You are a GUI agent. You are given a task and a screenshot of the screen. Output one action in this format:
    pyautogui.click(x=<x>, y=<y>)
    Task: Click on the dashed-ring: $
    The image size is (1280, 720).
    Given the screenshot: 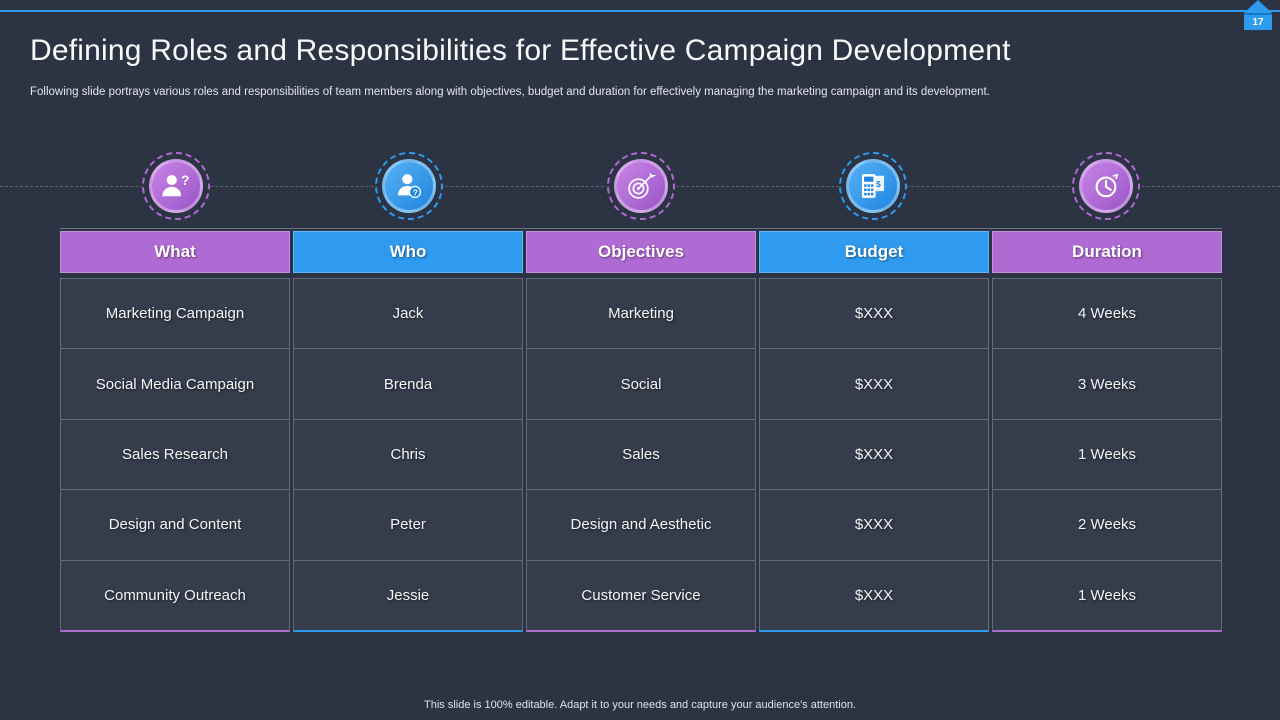 What is the action you would take?
    pyautogui.click(x=873, y=186)
    